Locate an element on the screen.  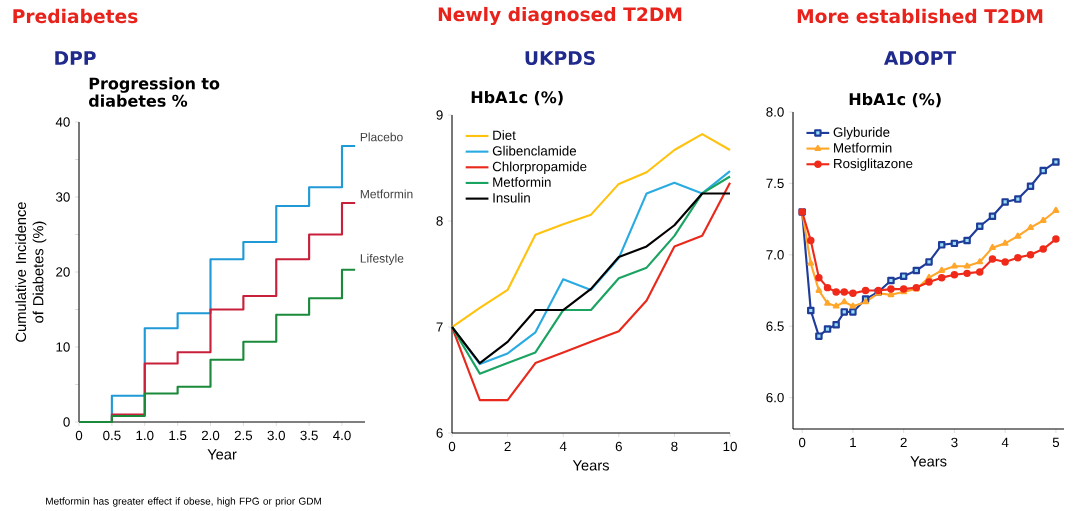
text: Progression to diabetes % is located at coordinates (154, 92).